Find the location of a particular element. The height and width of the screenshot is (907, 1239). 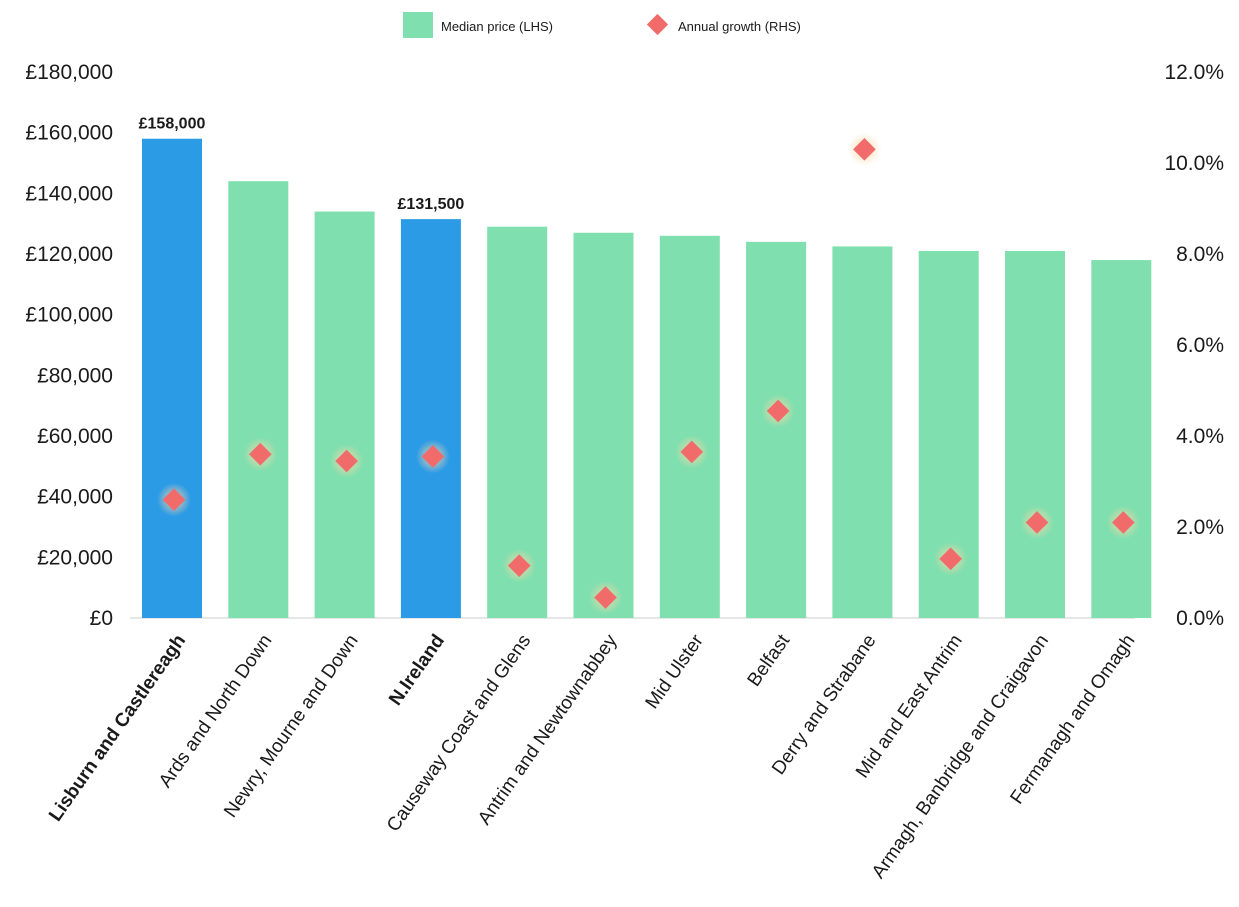

bar-data-label: £158,000 is located at coordinates (172, 124).